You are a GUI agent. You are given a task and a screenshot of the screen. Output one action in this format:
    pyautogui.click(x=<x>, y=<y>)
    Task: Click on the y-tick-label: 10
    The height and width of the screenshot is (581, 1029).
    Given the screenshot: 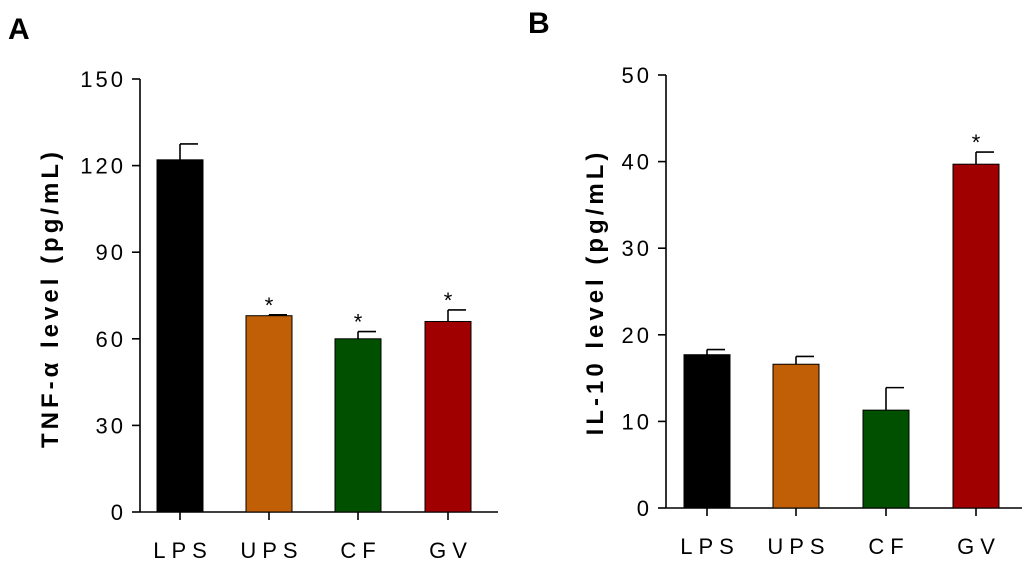 What is the action you would take?
    pyautogui.click(x=637, y=421)
    